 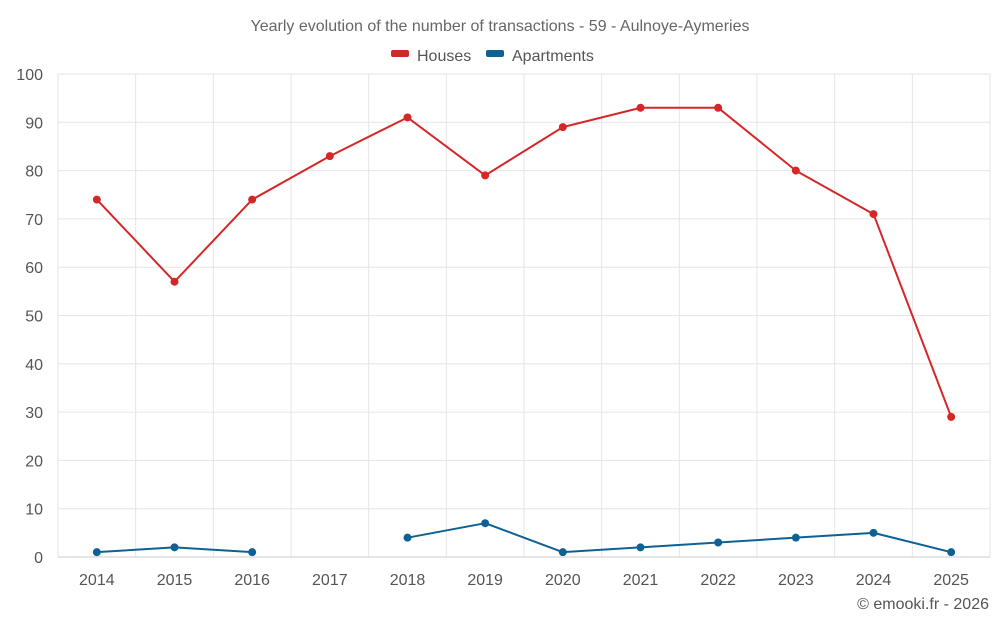 What do you see at coordinates (485, 523) in the screenshot?
I see `data-point-apartments-2019` at bounding box center [485, 523].